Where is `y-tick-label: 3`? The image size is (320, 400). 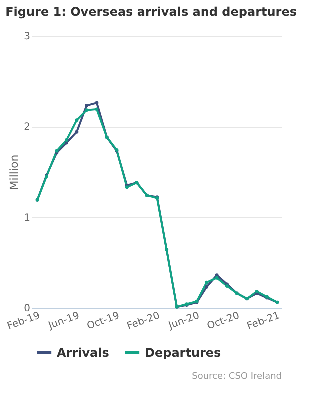 y-tick-label: 3 is located at coordinates (27, 37).